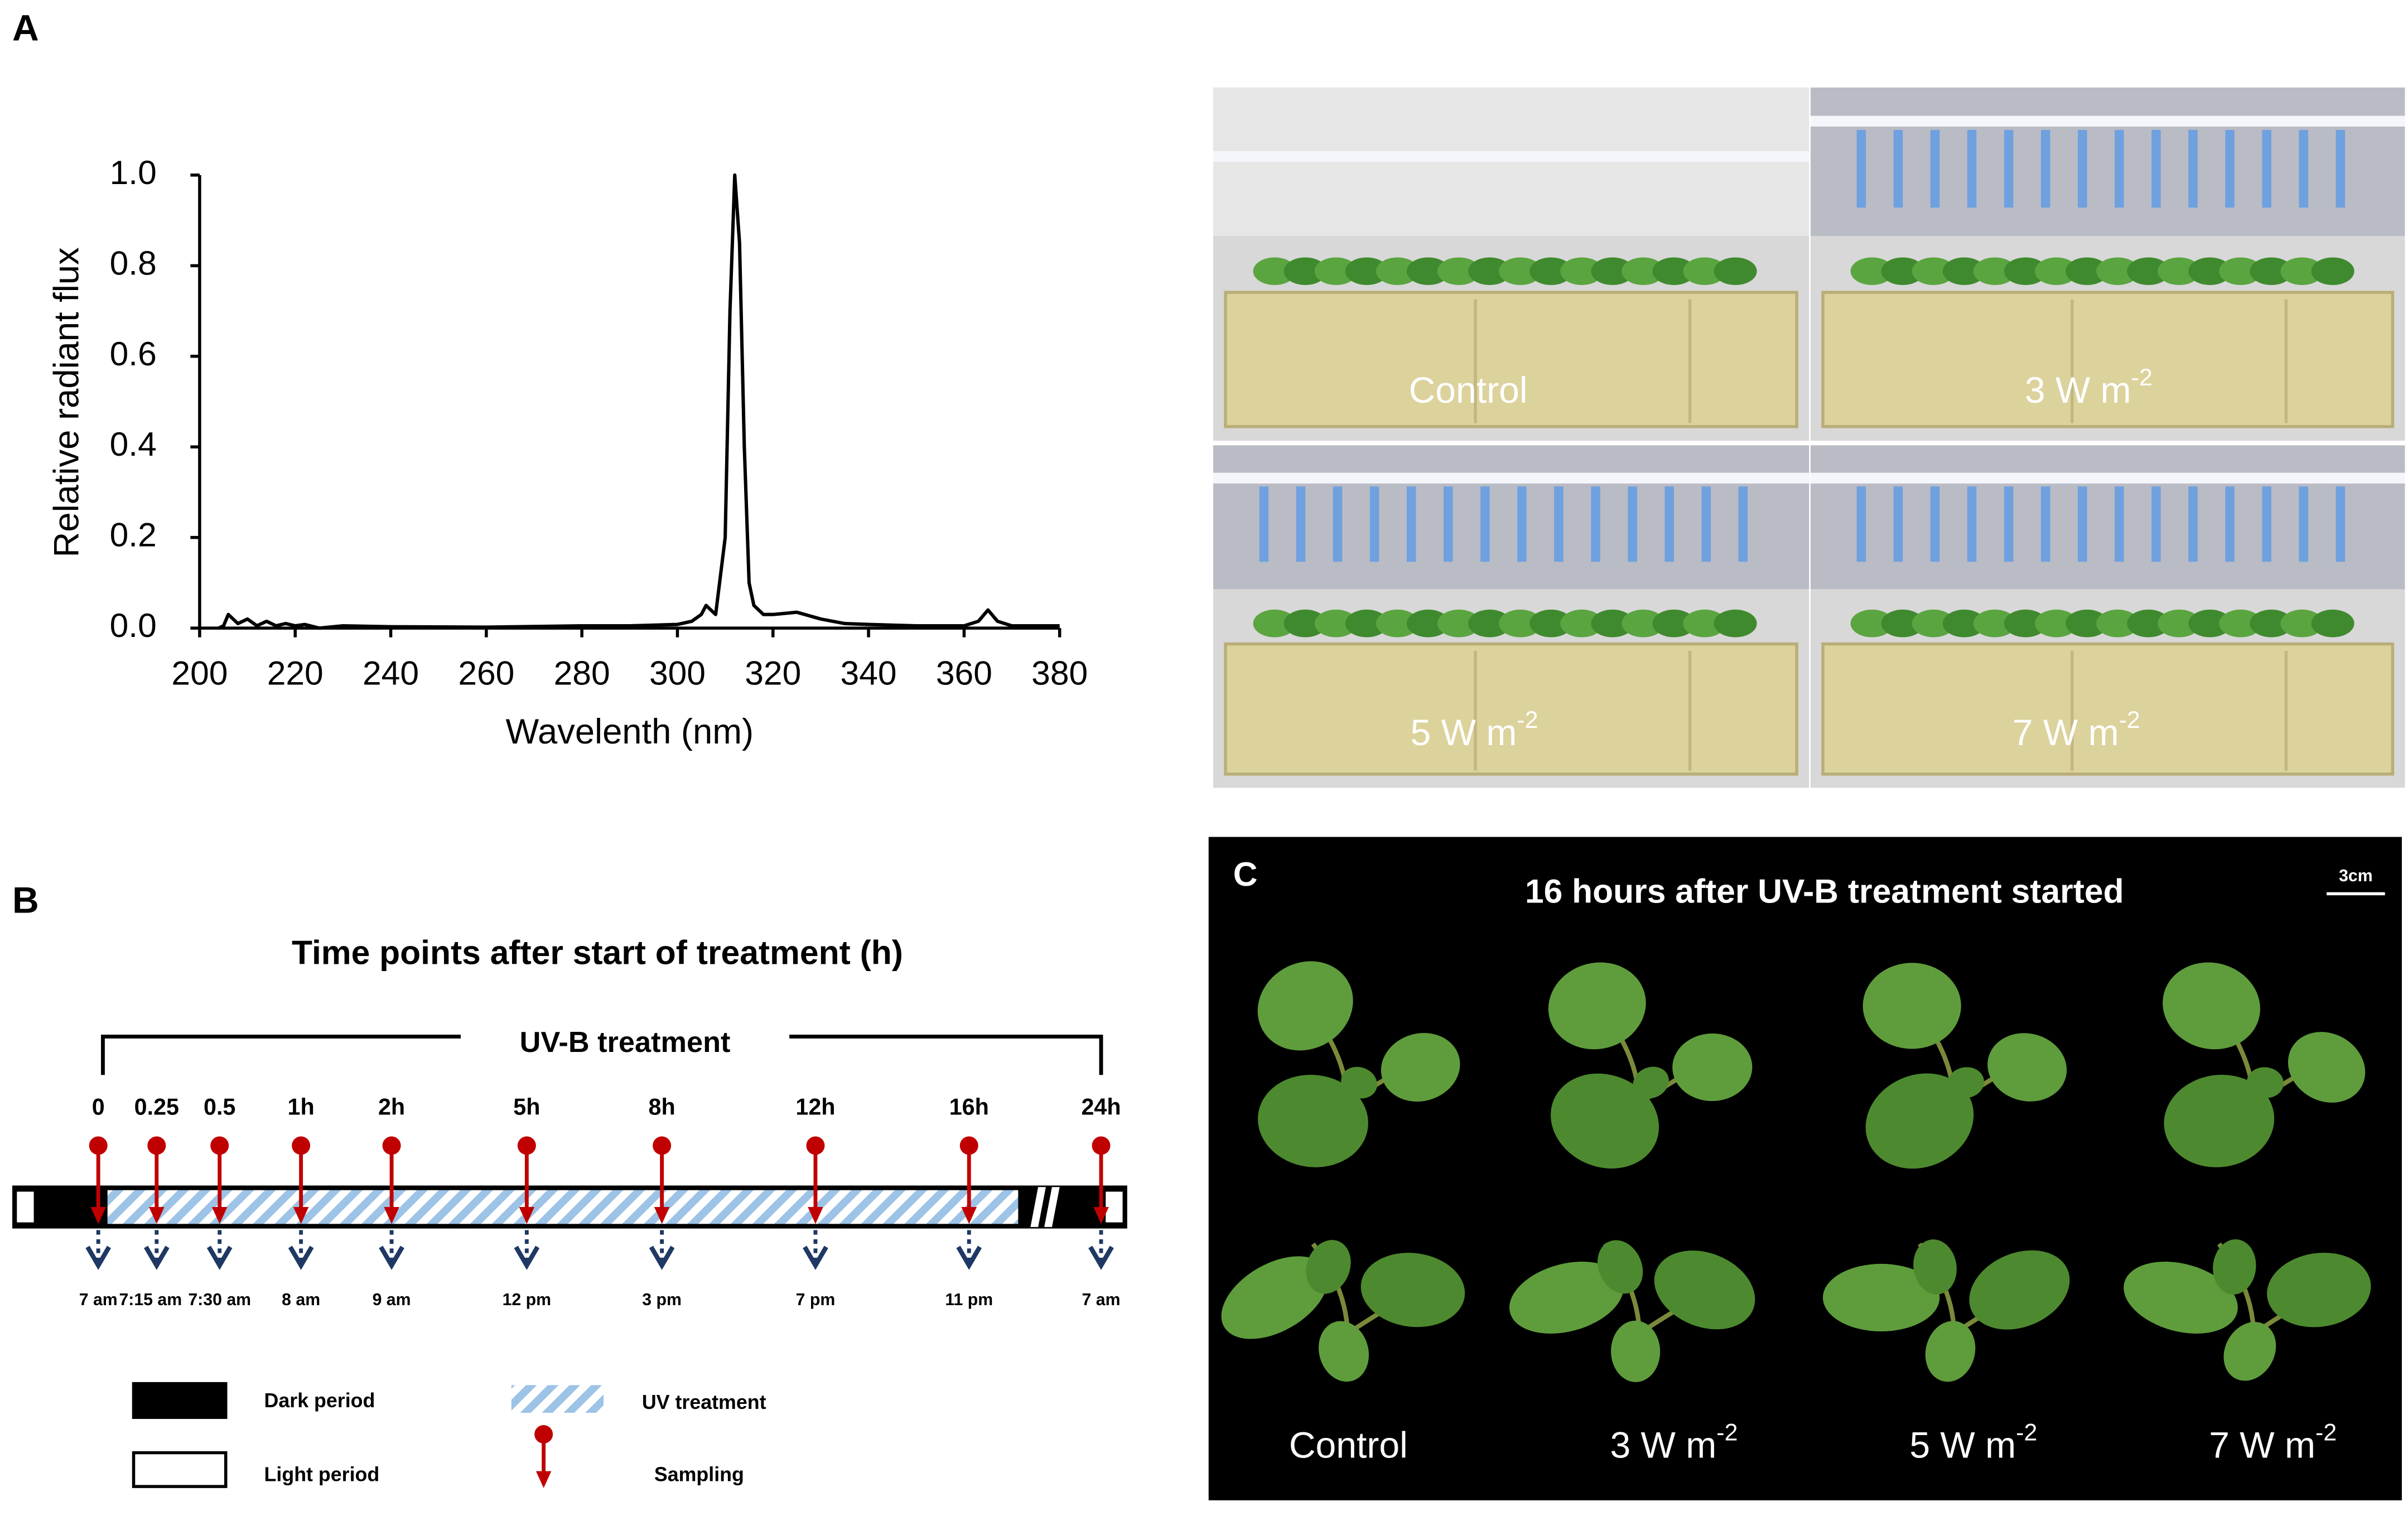 This screenshot has width=2408, height=1516. What do you see at coordinates (563, 1207) in the screenshot?
I see `uv-period-bar` at bounding box center [563, 1207].